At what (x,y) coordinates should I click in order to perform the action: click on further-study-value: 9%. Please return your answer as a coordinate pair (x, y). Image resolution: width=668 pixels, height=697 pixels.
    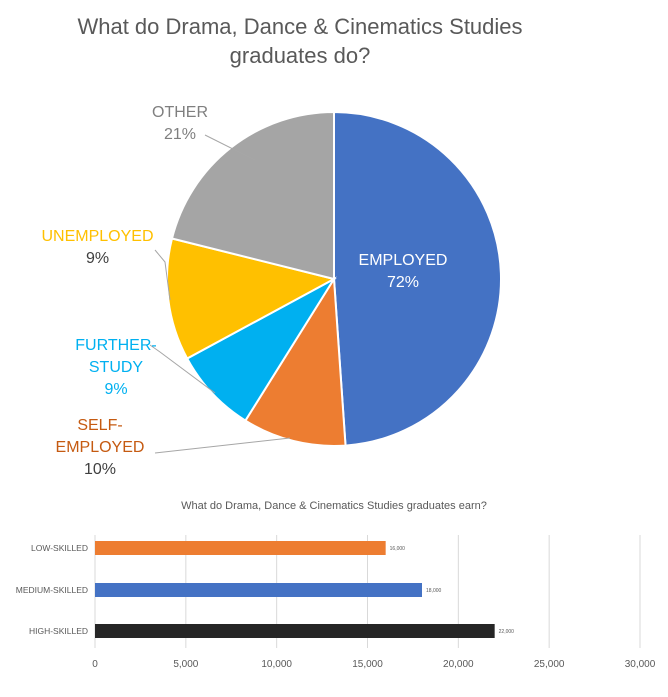
    Looking at the image, I should click on (116, 389).